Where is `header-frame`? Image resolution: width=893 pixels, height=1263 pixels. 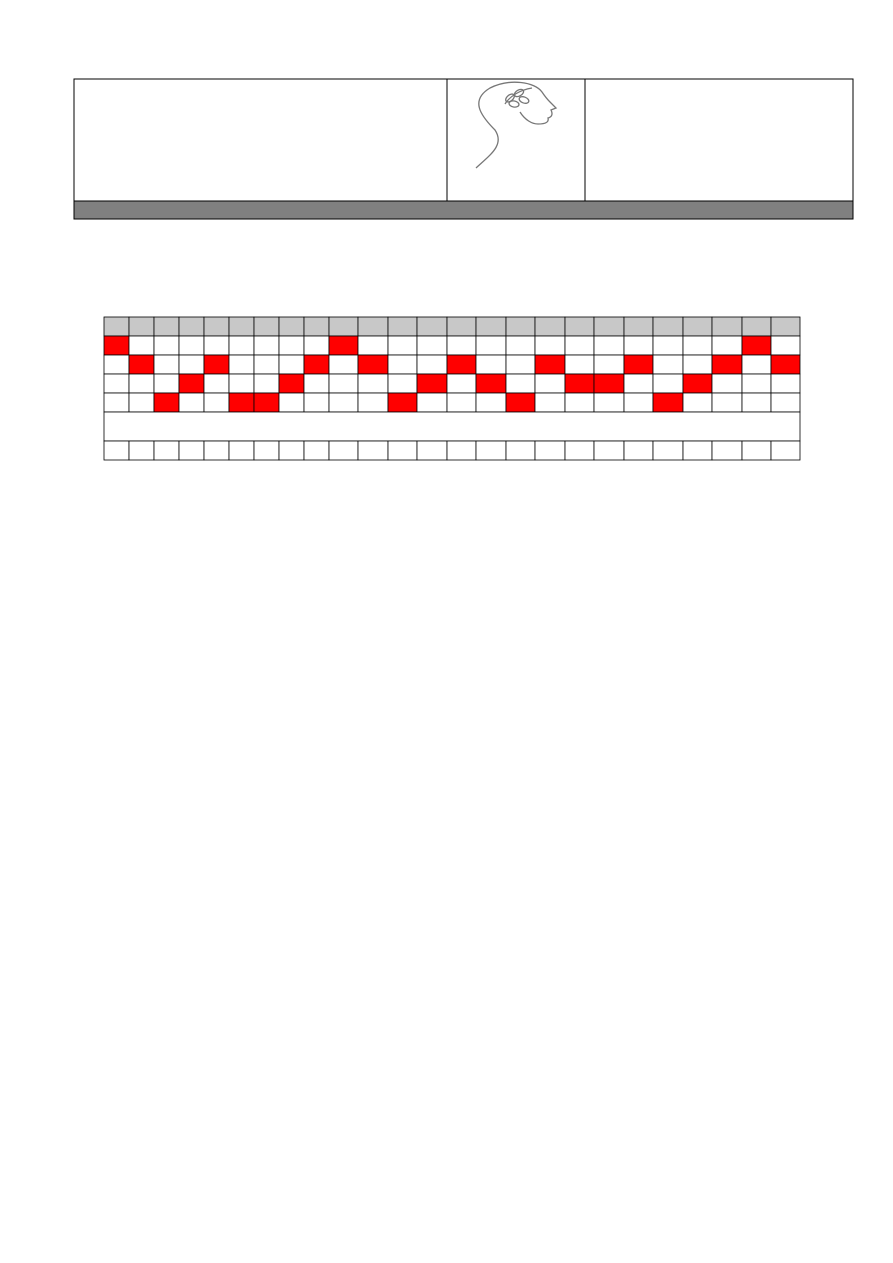 header-frame is located at coordinates (463, 149).